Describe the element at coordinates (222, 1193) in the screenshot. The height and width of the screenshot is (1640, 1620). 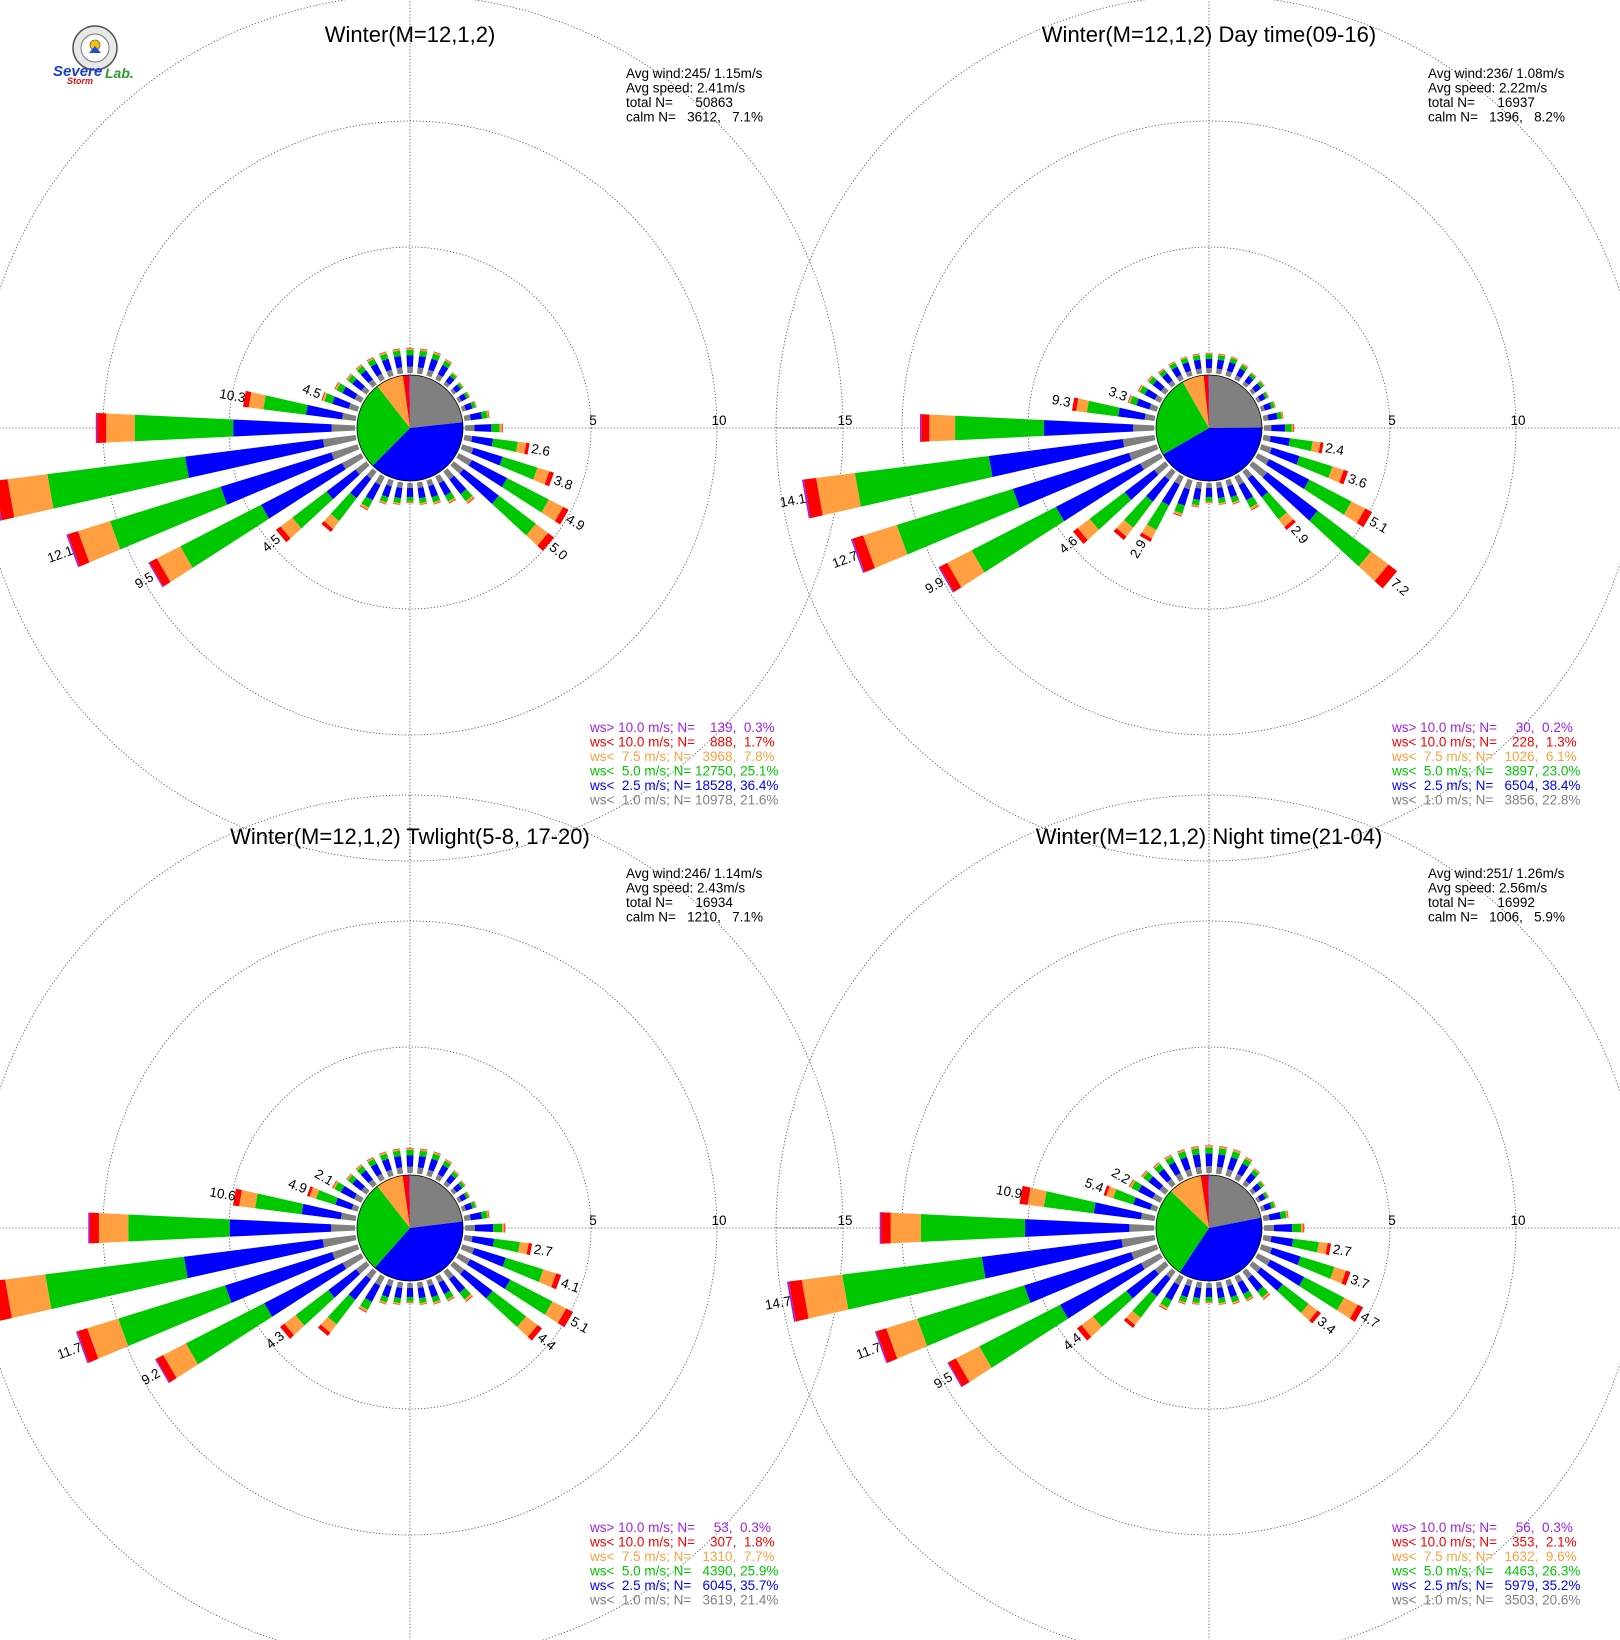
I see `bar-label: 10.6` at that location.